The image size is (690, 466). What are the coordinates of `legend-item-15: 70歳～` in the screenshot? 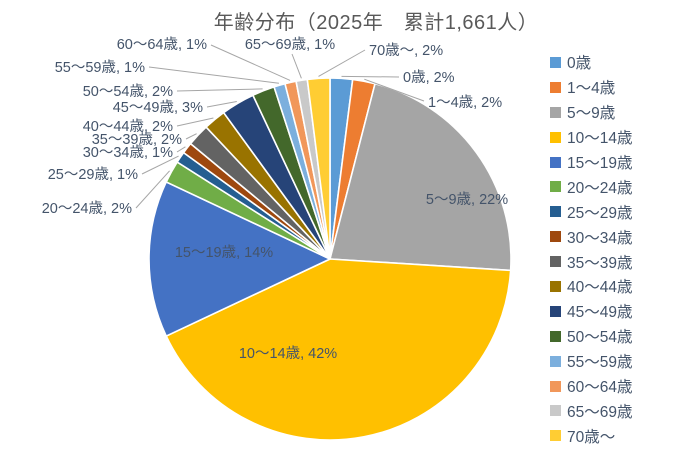 It's located at (591, 435).